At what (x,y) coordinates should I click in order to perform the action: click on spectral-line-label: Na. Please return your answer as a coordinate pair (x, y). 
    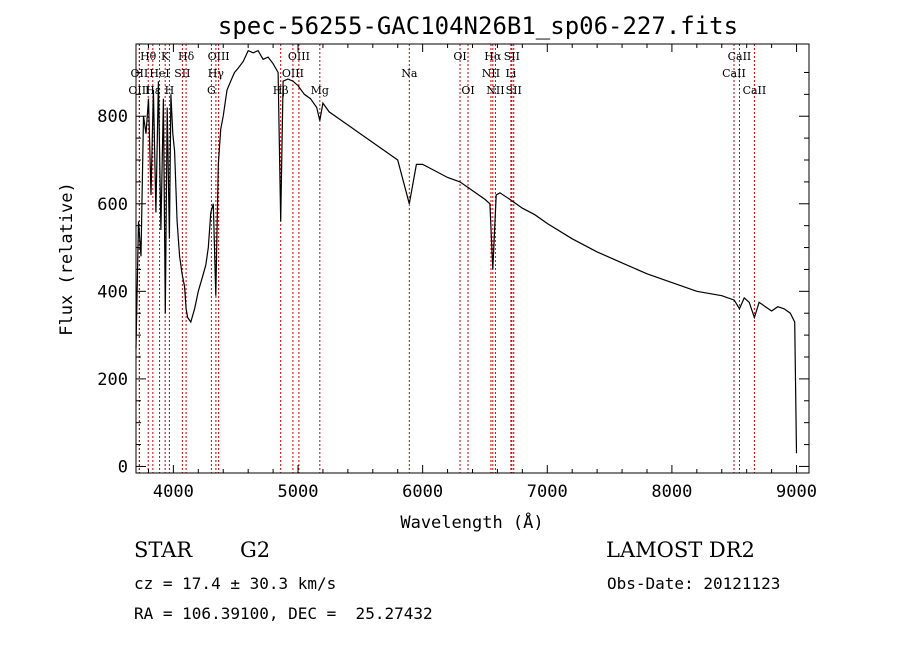
    Looking at the image, I should click on (409, 73).